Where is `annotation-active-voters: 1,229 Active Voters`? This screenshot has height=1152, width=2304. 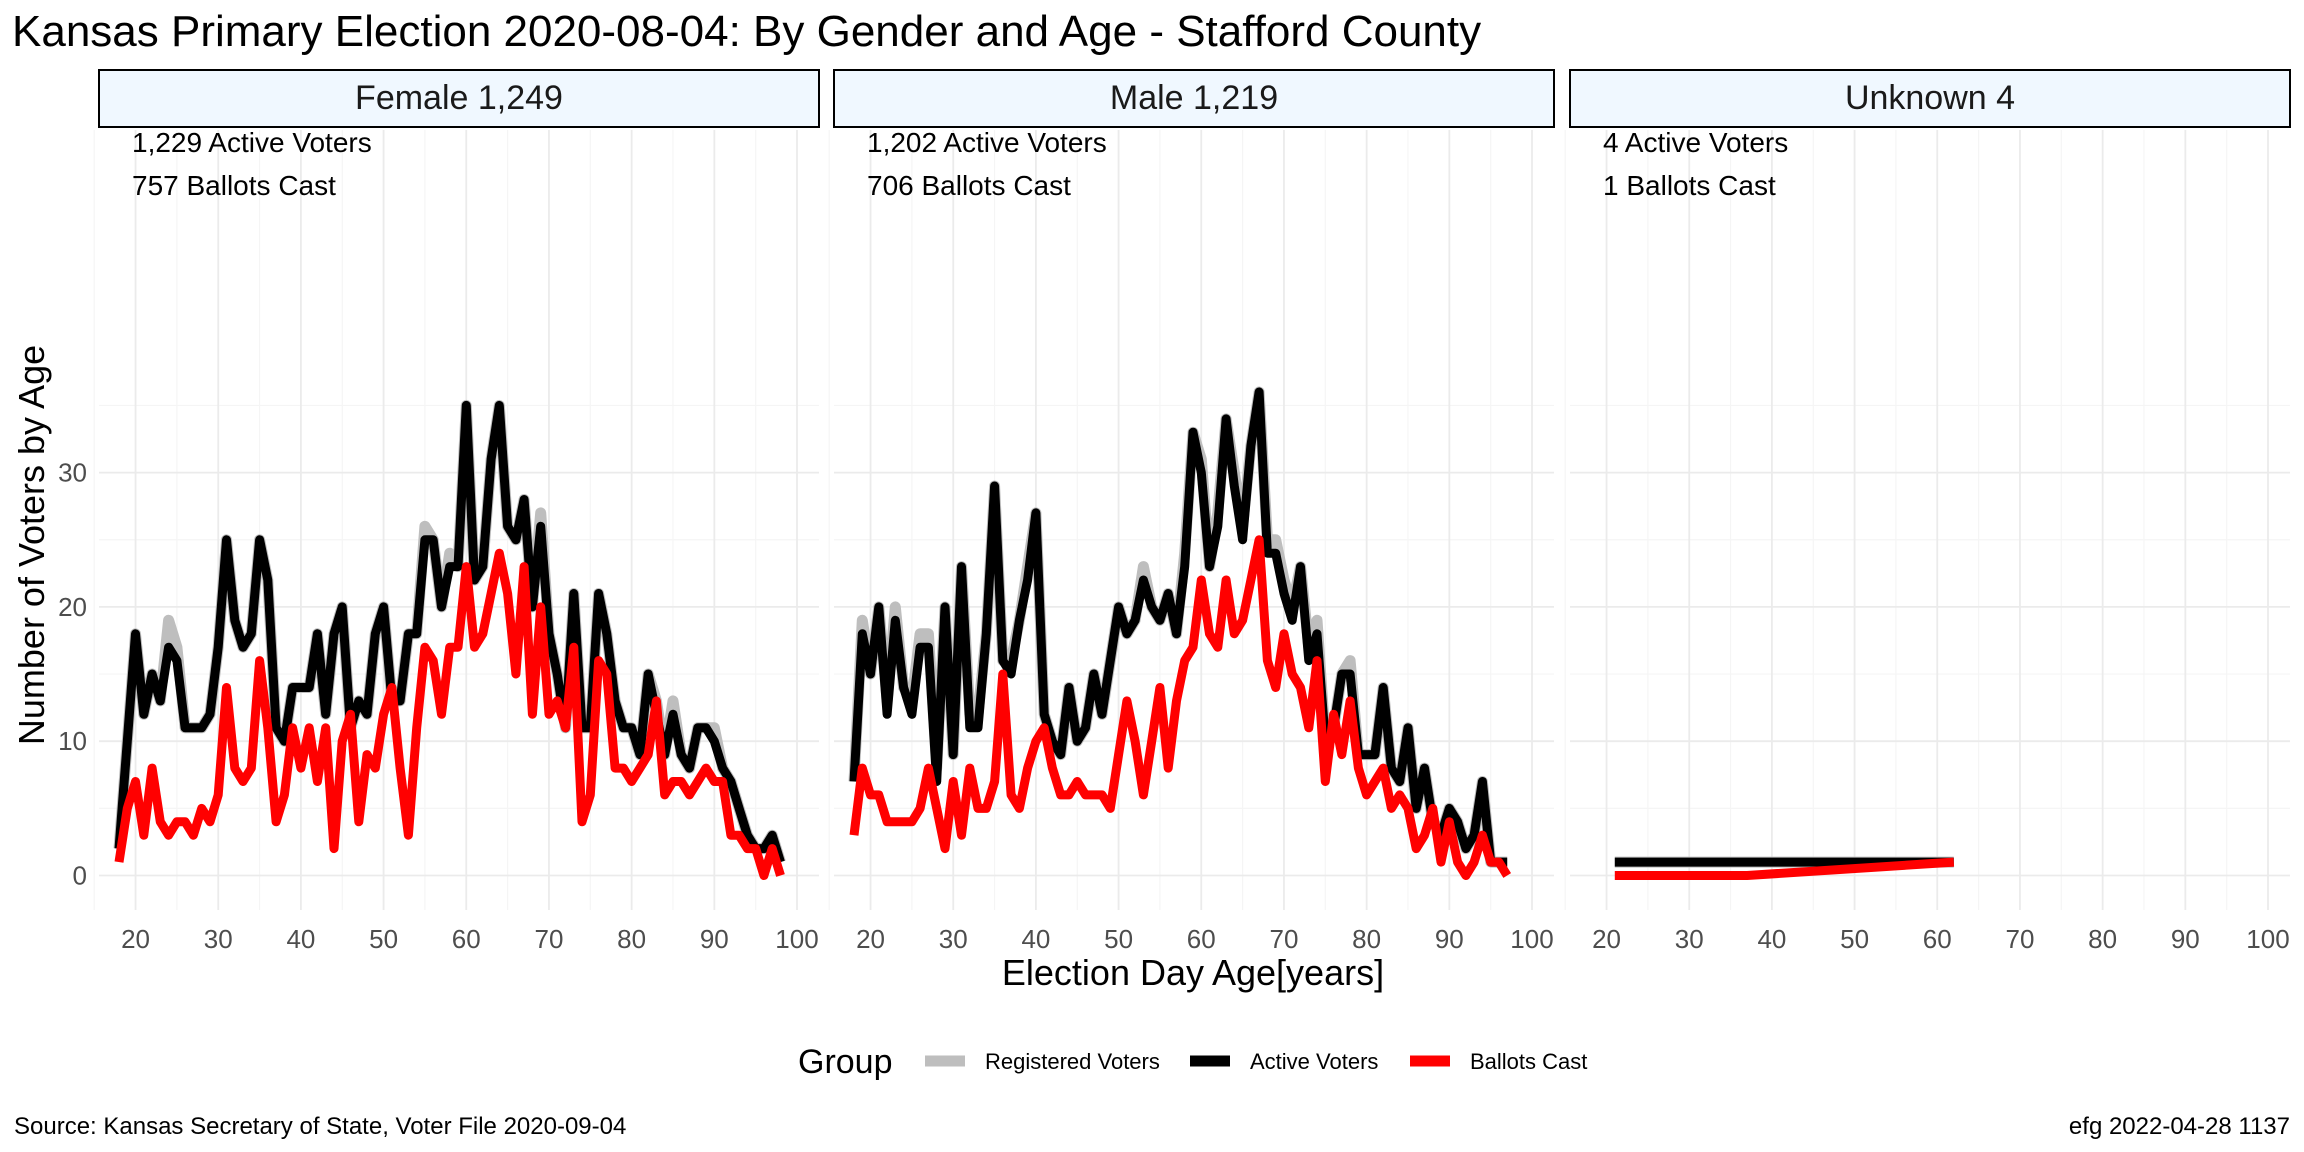
annotation-active-voters: 1,229 Active Voters is located at coordinates (252, 142).